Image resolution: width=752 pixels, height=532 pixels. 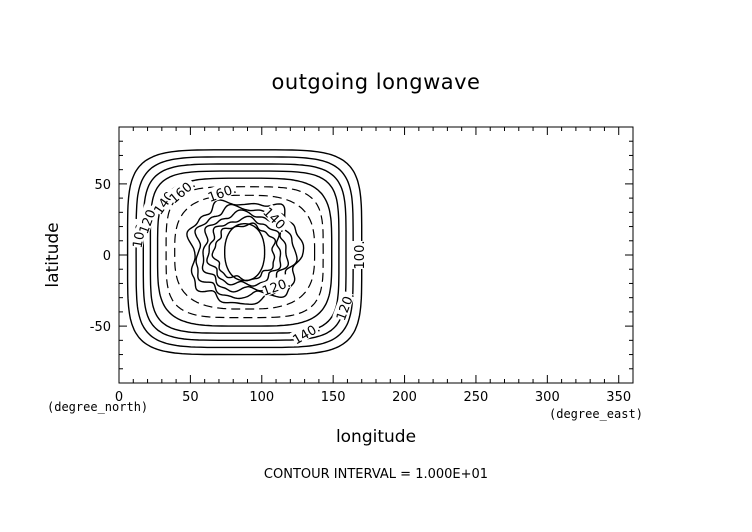 What do you see at coordinates (100, 327) in the screenshot?
I see `y-tick-label: -50` at bounding box center [100, 327].